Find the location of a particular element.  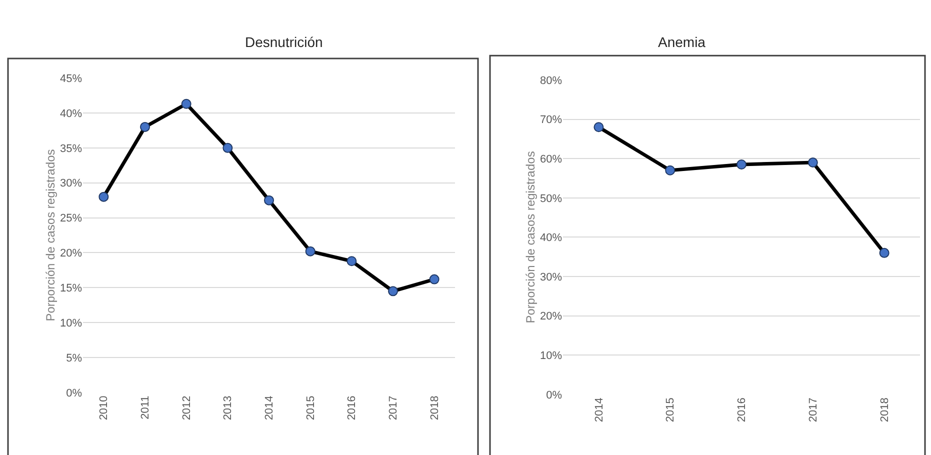

y-tick-label: 45% is located at coordinates (71, 78).